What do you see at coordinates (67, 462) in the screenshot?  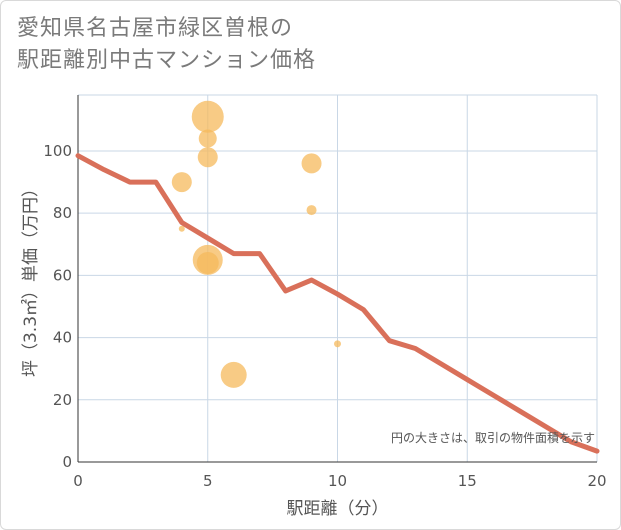 I see `y-tick-label-0: 0` at bounding box center [67, 462].